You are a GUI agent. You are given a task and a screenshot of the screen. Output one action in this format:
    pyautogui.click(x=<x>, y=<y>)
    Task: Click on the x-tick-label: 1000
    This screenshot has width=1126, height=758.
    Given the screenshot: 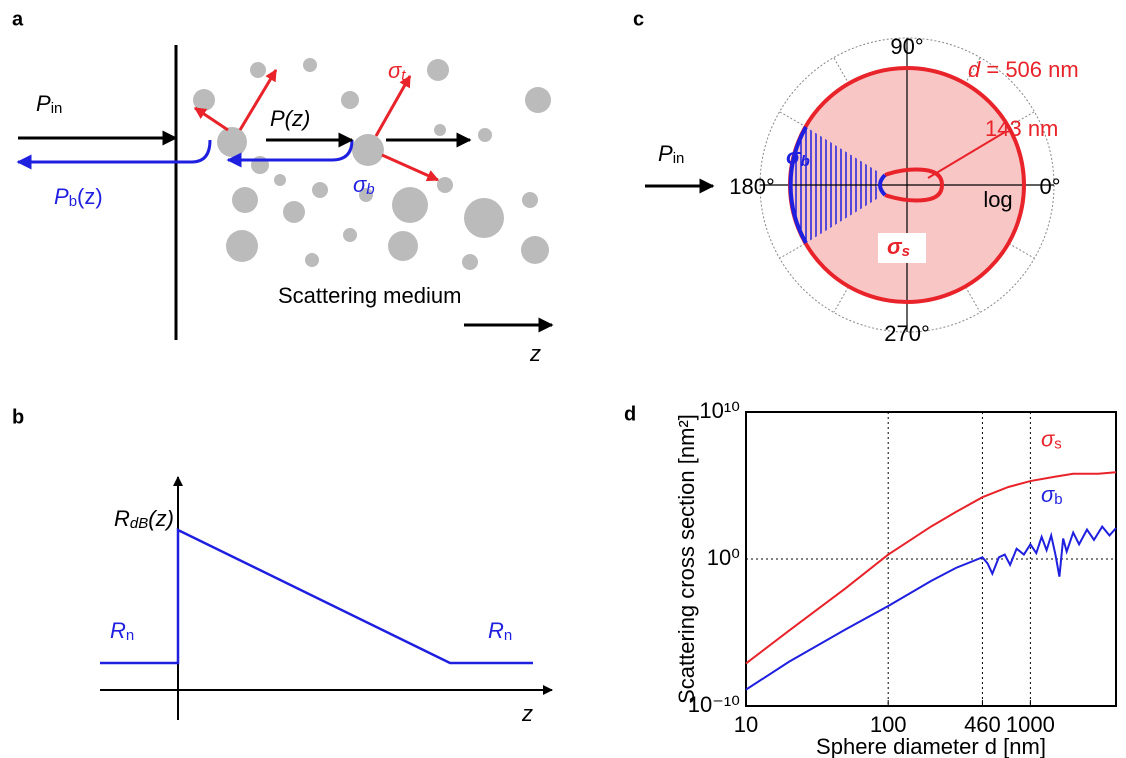 What is the action you would take?
    pyautogui.click(x=1030, y=724)
    